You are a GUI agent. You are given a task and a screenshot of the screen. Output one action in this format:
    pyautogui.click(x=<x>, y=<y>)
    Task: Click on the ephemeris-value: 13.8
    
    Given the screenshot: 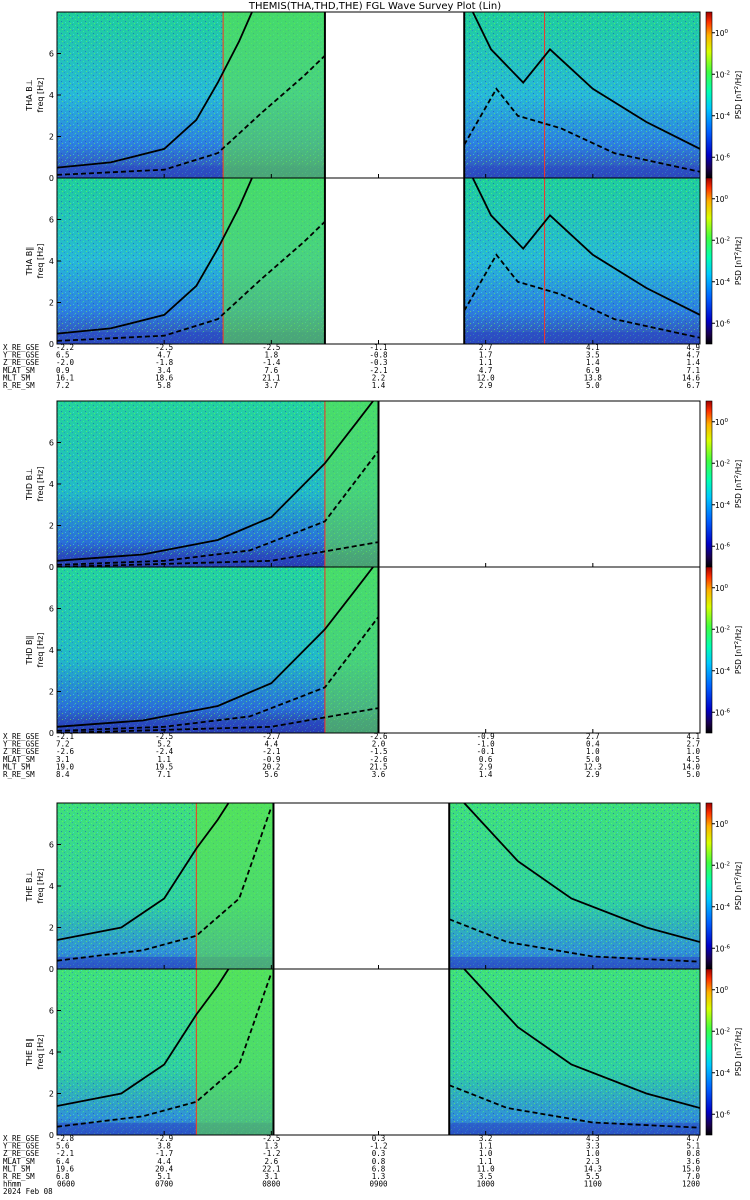 What is the action you would take?
    pyautogui.click(x=593, y=377)
    